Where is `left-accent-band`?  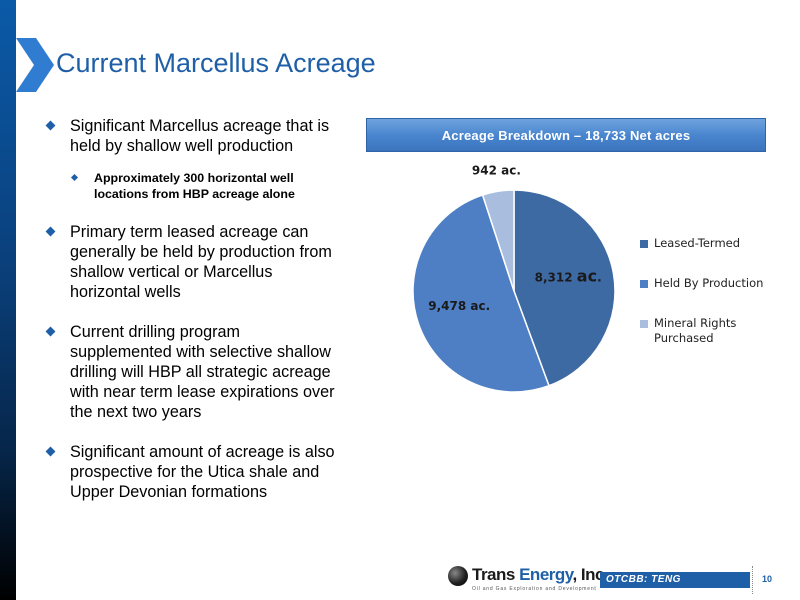 left-accent-band is located at coordinates (8, 300).